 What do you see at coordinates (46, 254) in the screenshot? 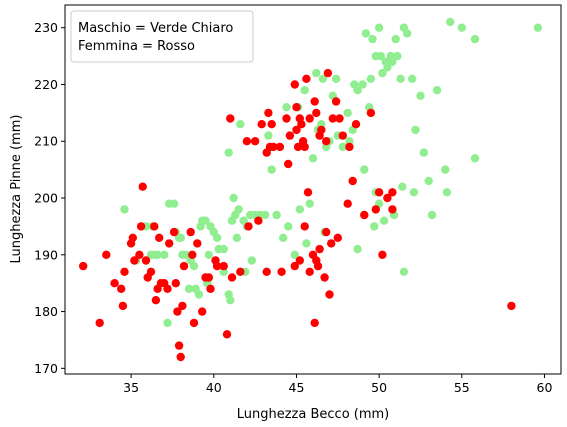
I see `y-tick-label: 190` at bounding box center [46, 254].